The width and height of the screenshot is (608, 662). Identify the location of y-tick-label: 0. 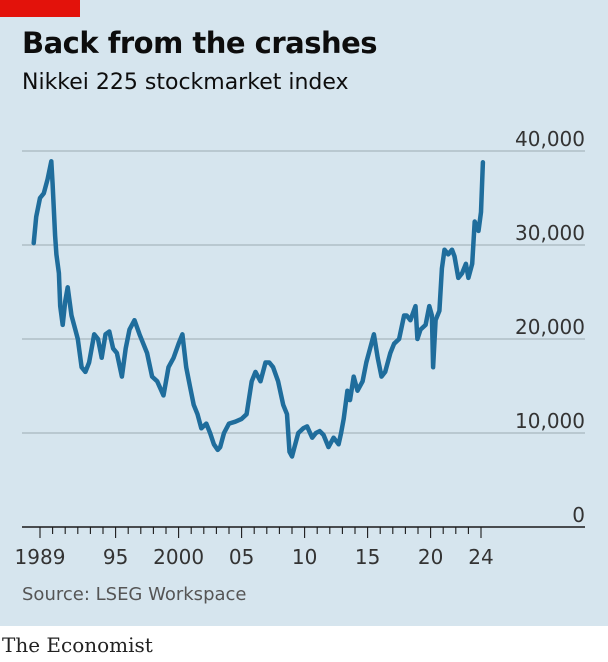
(578, 515).